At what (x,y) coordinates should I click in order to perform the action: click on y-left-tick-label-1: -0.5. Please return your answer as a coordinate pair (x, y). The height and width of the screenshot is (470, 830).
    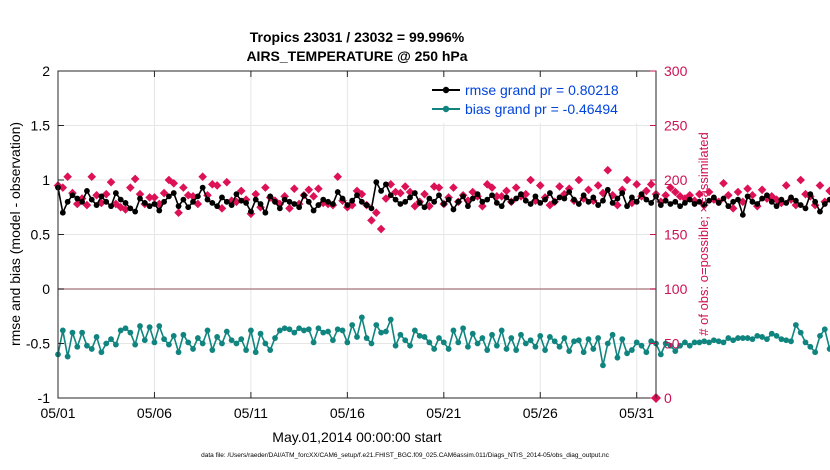
    Looking at the image, I should click on (38, 344).